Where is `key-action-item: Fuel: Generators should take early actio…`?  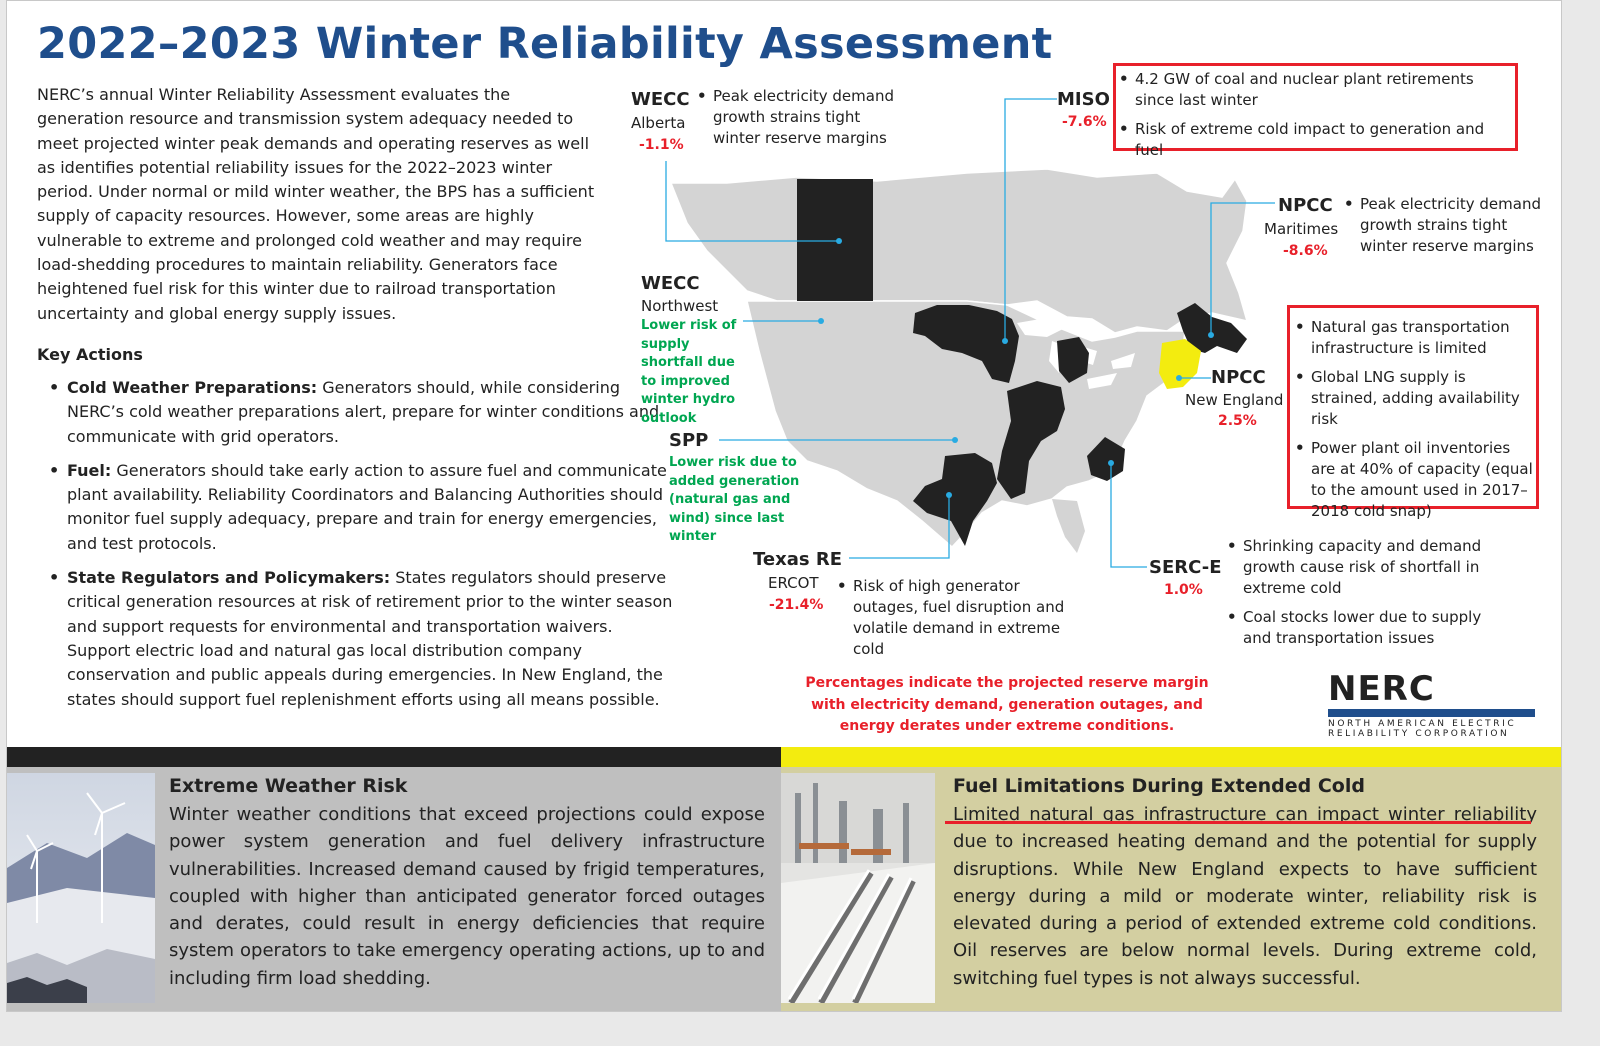 key-action-item: Fuel: Generators should take early actio… is located at coordinates (364, 507).